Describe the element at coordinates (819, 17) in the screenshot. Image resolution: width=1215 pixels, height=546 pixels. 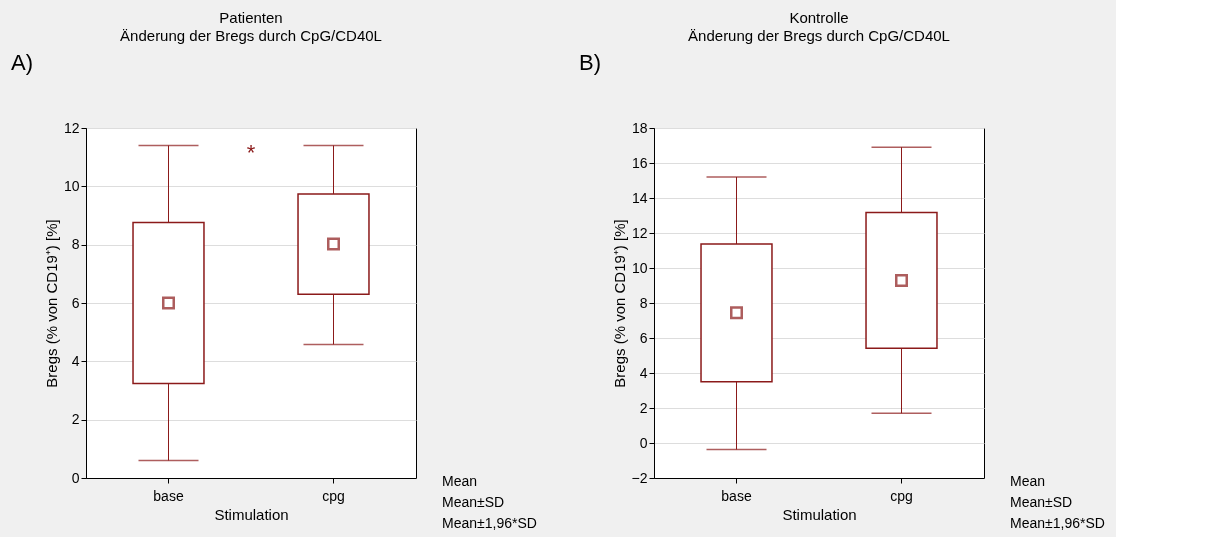
I see `chart-title: Kontrolle` at that location.